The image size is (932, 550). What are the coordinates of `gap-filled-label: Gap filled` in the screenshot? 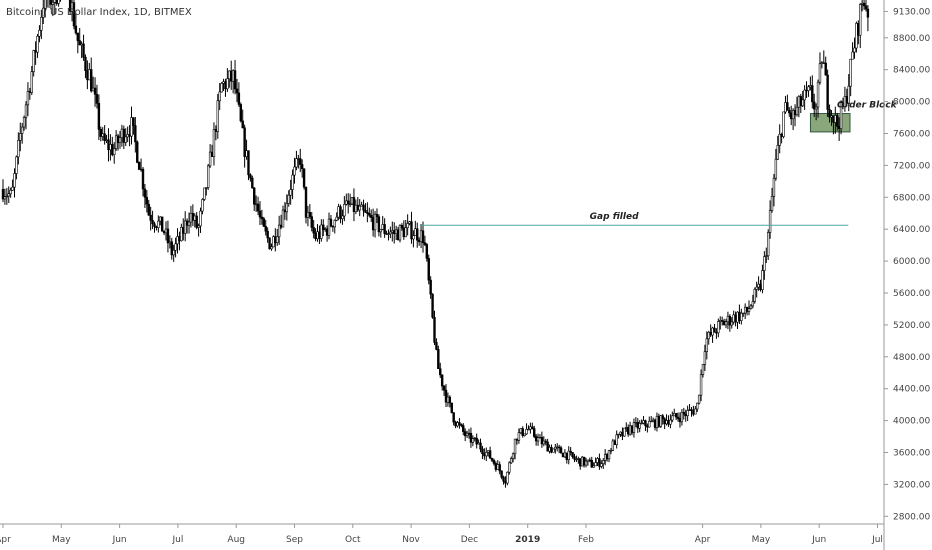 It's located at (614, 217).